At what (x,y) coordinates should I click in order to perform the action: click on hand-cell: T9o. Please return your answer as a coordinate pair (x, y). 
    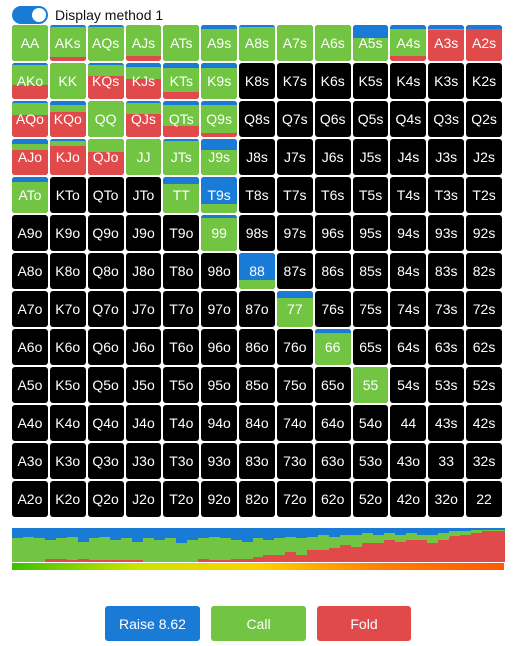
    Looking at the image, I should click on (181, 233).